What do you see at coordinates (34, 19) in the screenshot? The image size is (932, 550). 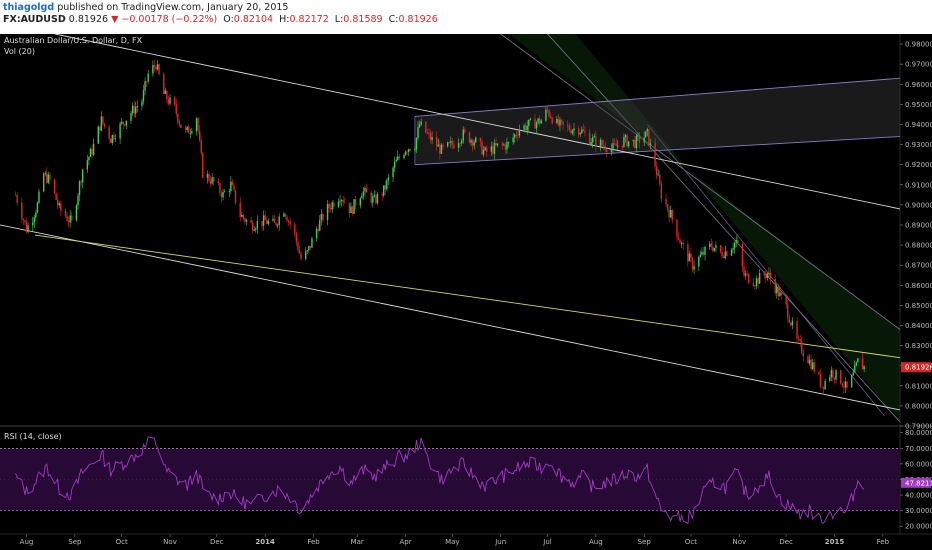 I see `symbol: FX:AUDUSD` at bounding box center [34, 19].